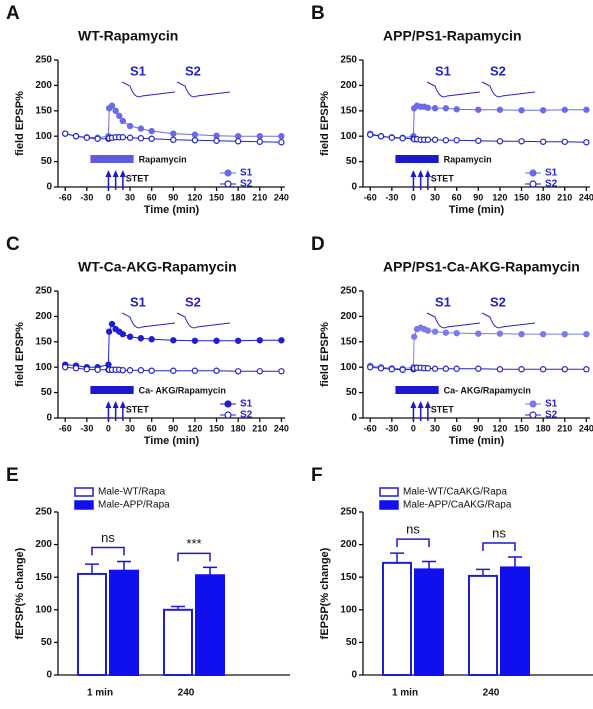 This screenshot has width=593, height=709. What do you see at coordinates (13, 13) in the screenshot?
I see `panel-letter: A` at bounding box center [13, 13].